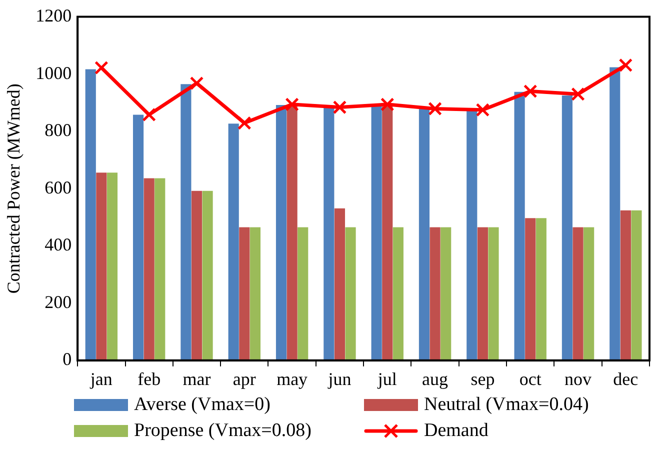  What do you see at coordinates (292, 378) in the screenshot?
I see `x-tick-label: may` at bounding box center [292, 378].